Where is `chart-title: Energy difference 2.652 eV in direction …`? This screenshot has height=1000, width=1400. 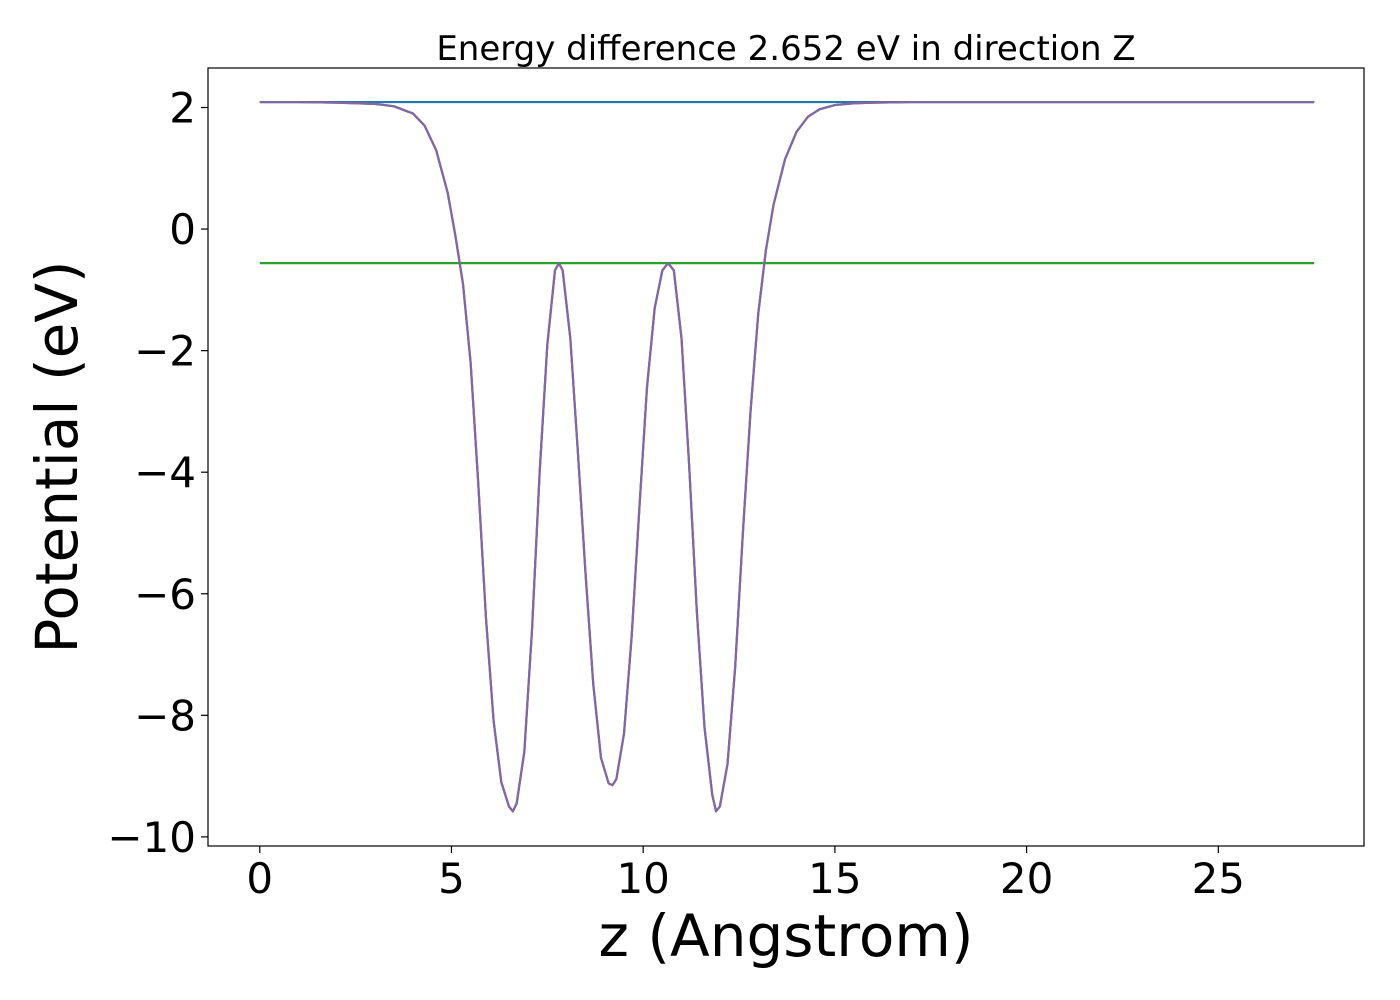 chart-title: Energy difference 2.652 eV in direction … is located at coordinates (785, 49).